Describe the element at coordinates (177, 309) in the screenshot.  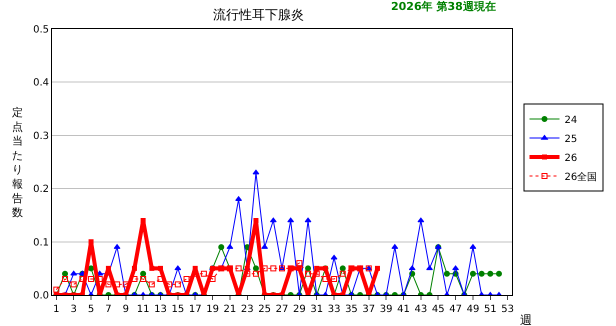
I see `x-tick-label: 15` at that location.